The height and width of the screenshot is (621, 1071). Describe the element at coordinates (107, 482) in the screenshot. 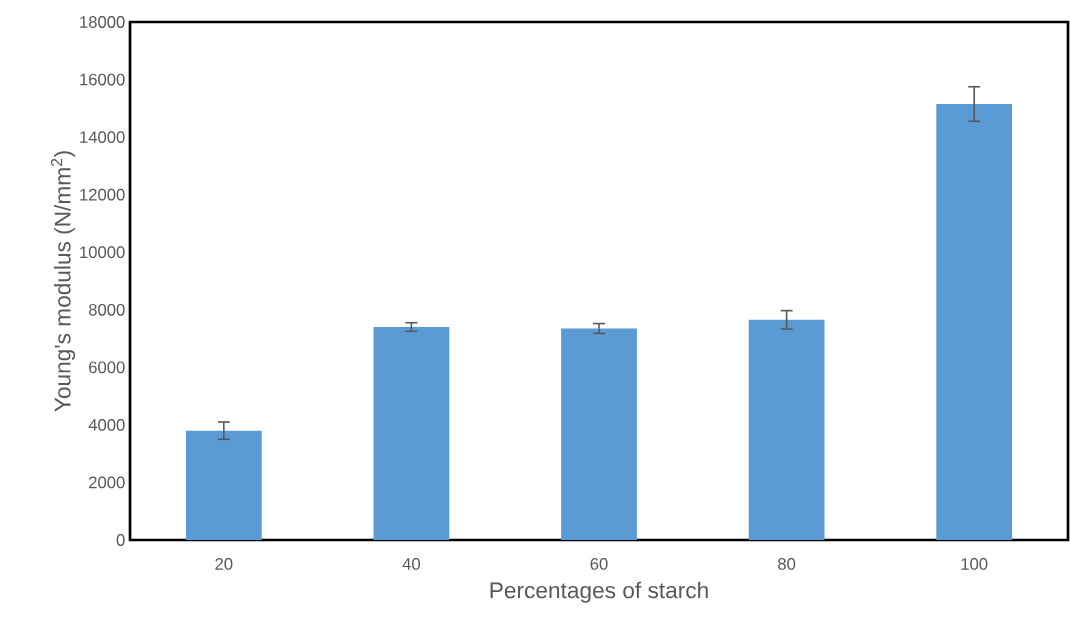

I see `y-tick-label: 2000` at that location.